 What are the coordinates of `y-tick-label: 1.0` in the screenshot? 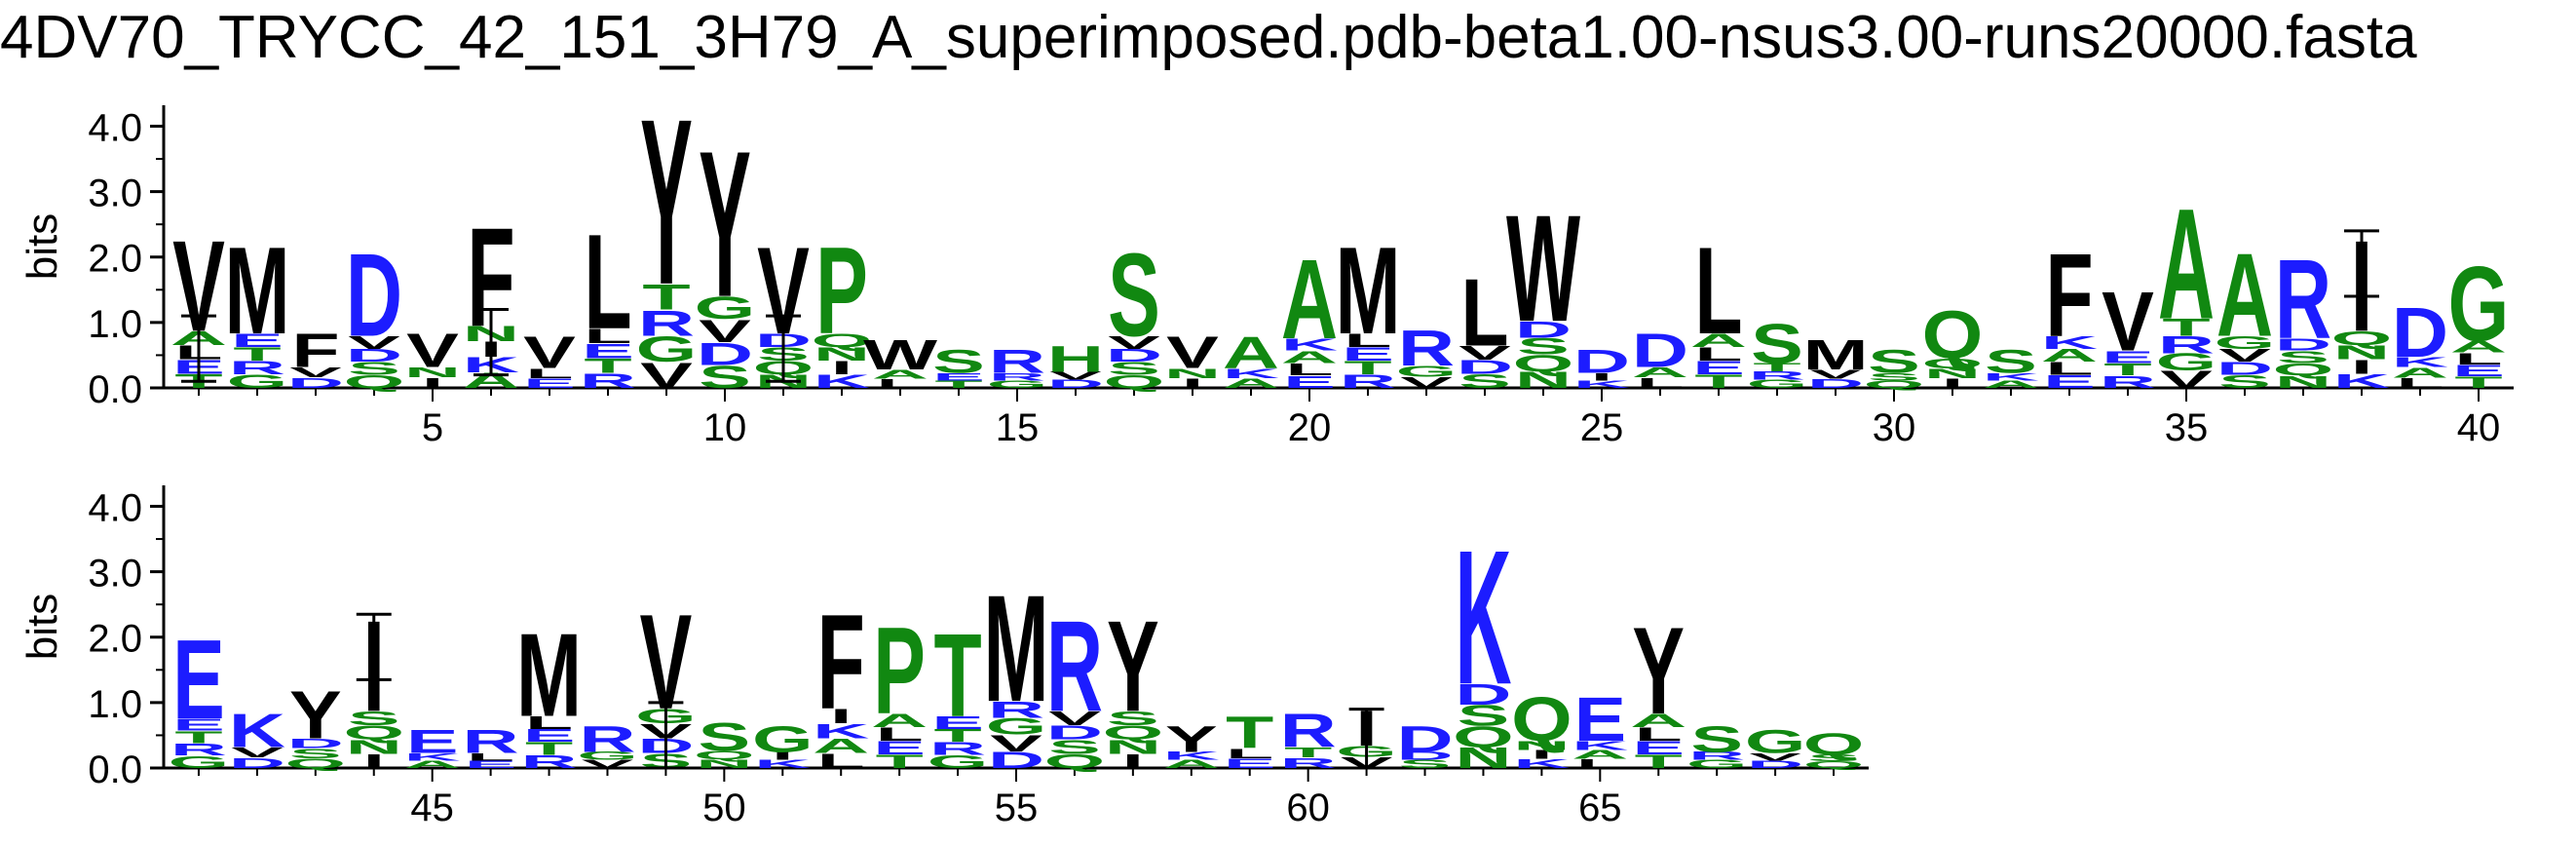 It's located at (115, 705).